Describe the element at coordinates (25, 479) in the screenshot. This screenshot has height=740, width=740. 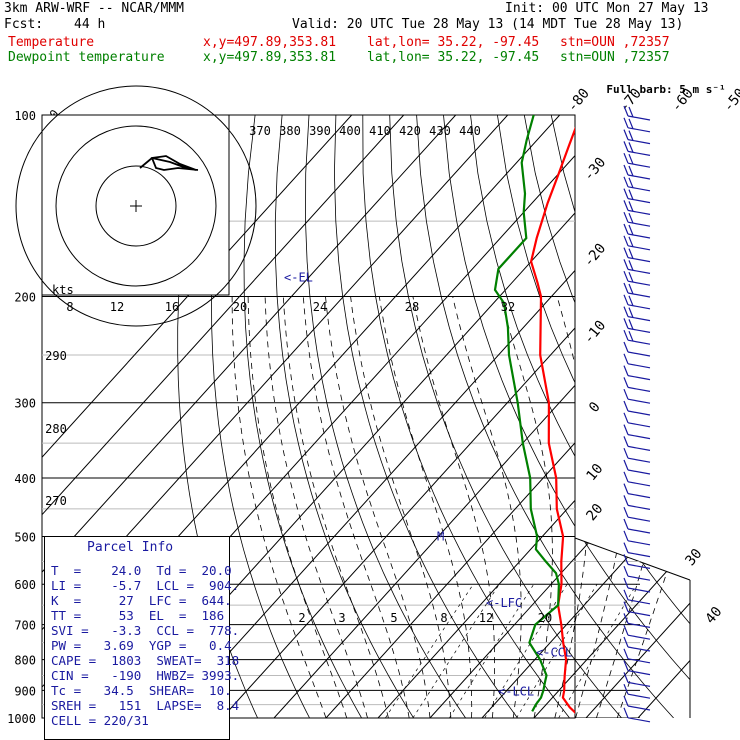
I see `pressure-tick-label: 400` at that location.